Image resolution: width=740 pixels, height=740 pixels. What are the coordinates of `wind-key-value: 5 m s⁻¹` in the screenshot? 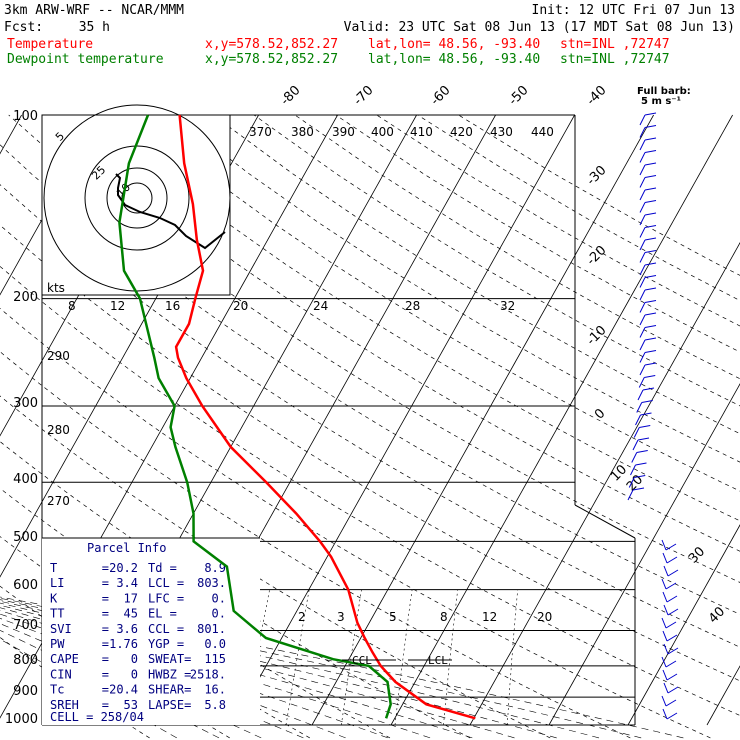 It's located at (661, 101).